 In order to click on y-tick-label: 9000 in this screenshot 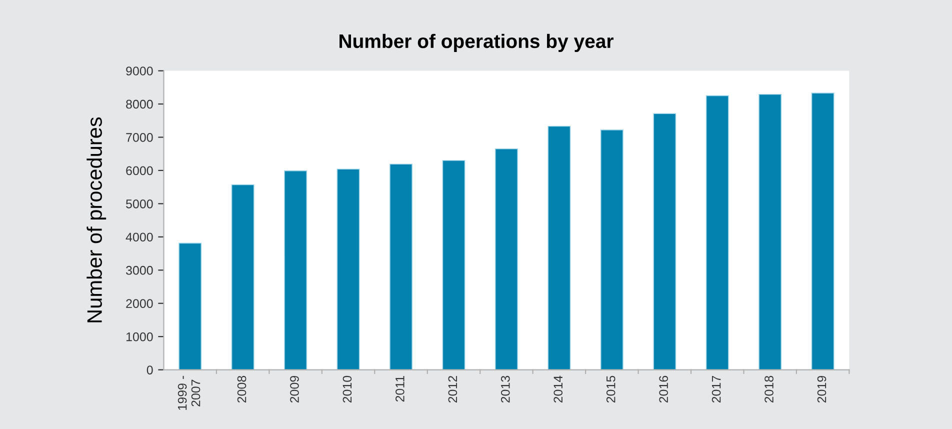, I will do `click(139, 71)`.